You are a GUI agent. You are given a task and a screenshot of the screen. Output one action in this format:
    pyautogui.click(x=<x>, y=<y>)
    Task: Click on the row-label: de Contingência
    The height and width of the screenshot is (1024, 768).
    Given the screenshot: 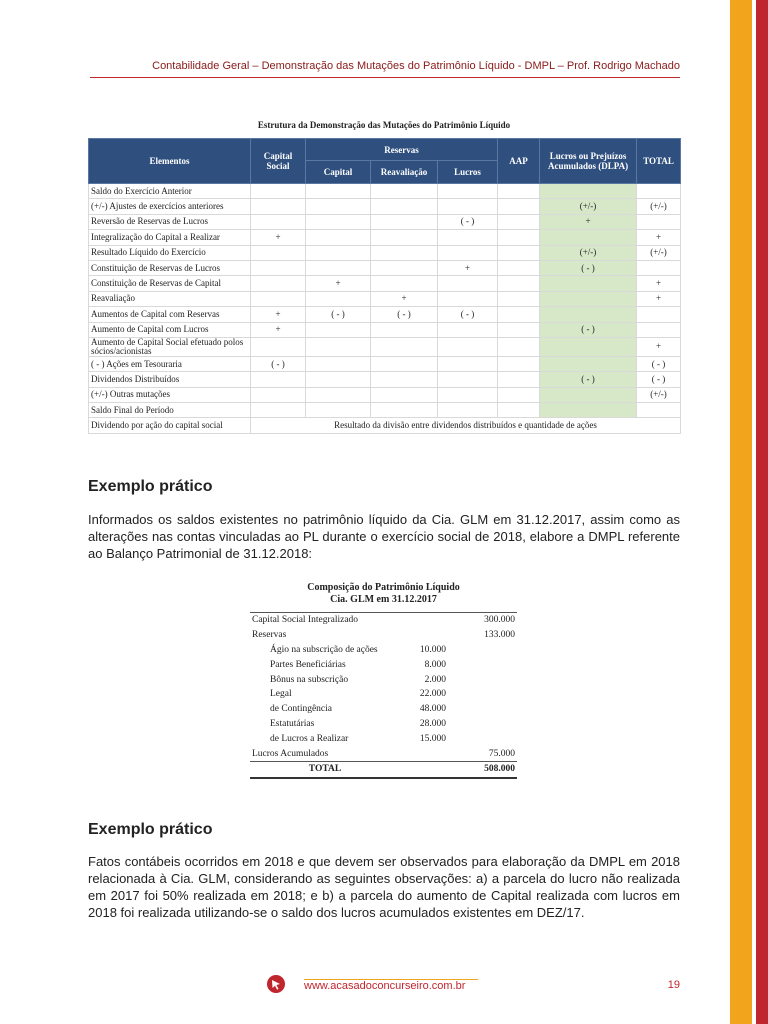 What is the action you would take?
    pyautogui.click(x=301, y=709)
    